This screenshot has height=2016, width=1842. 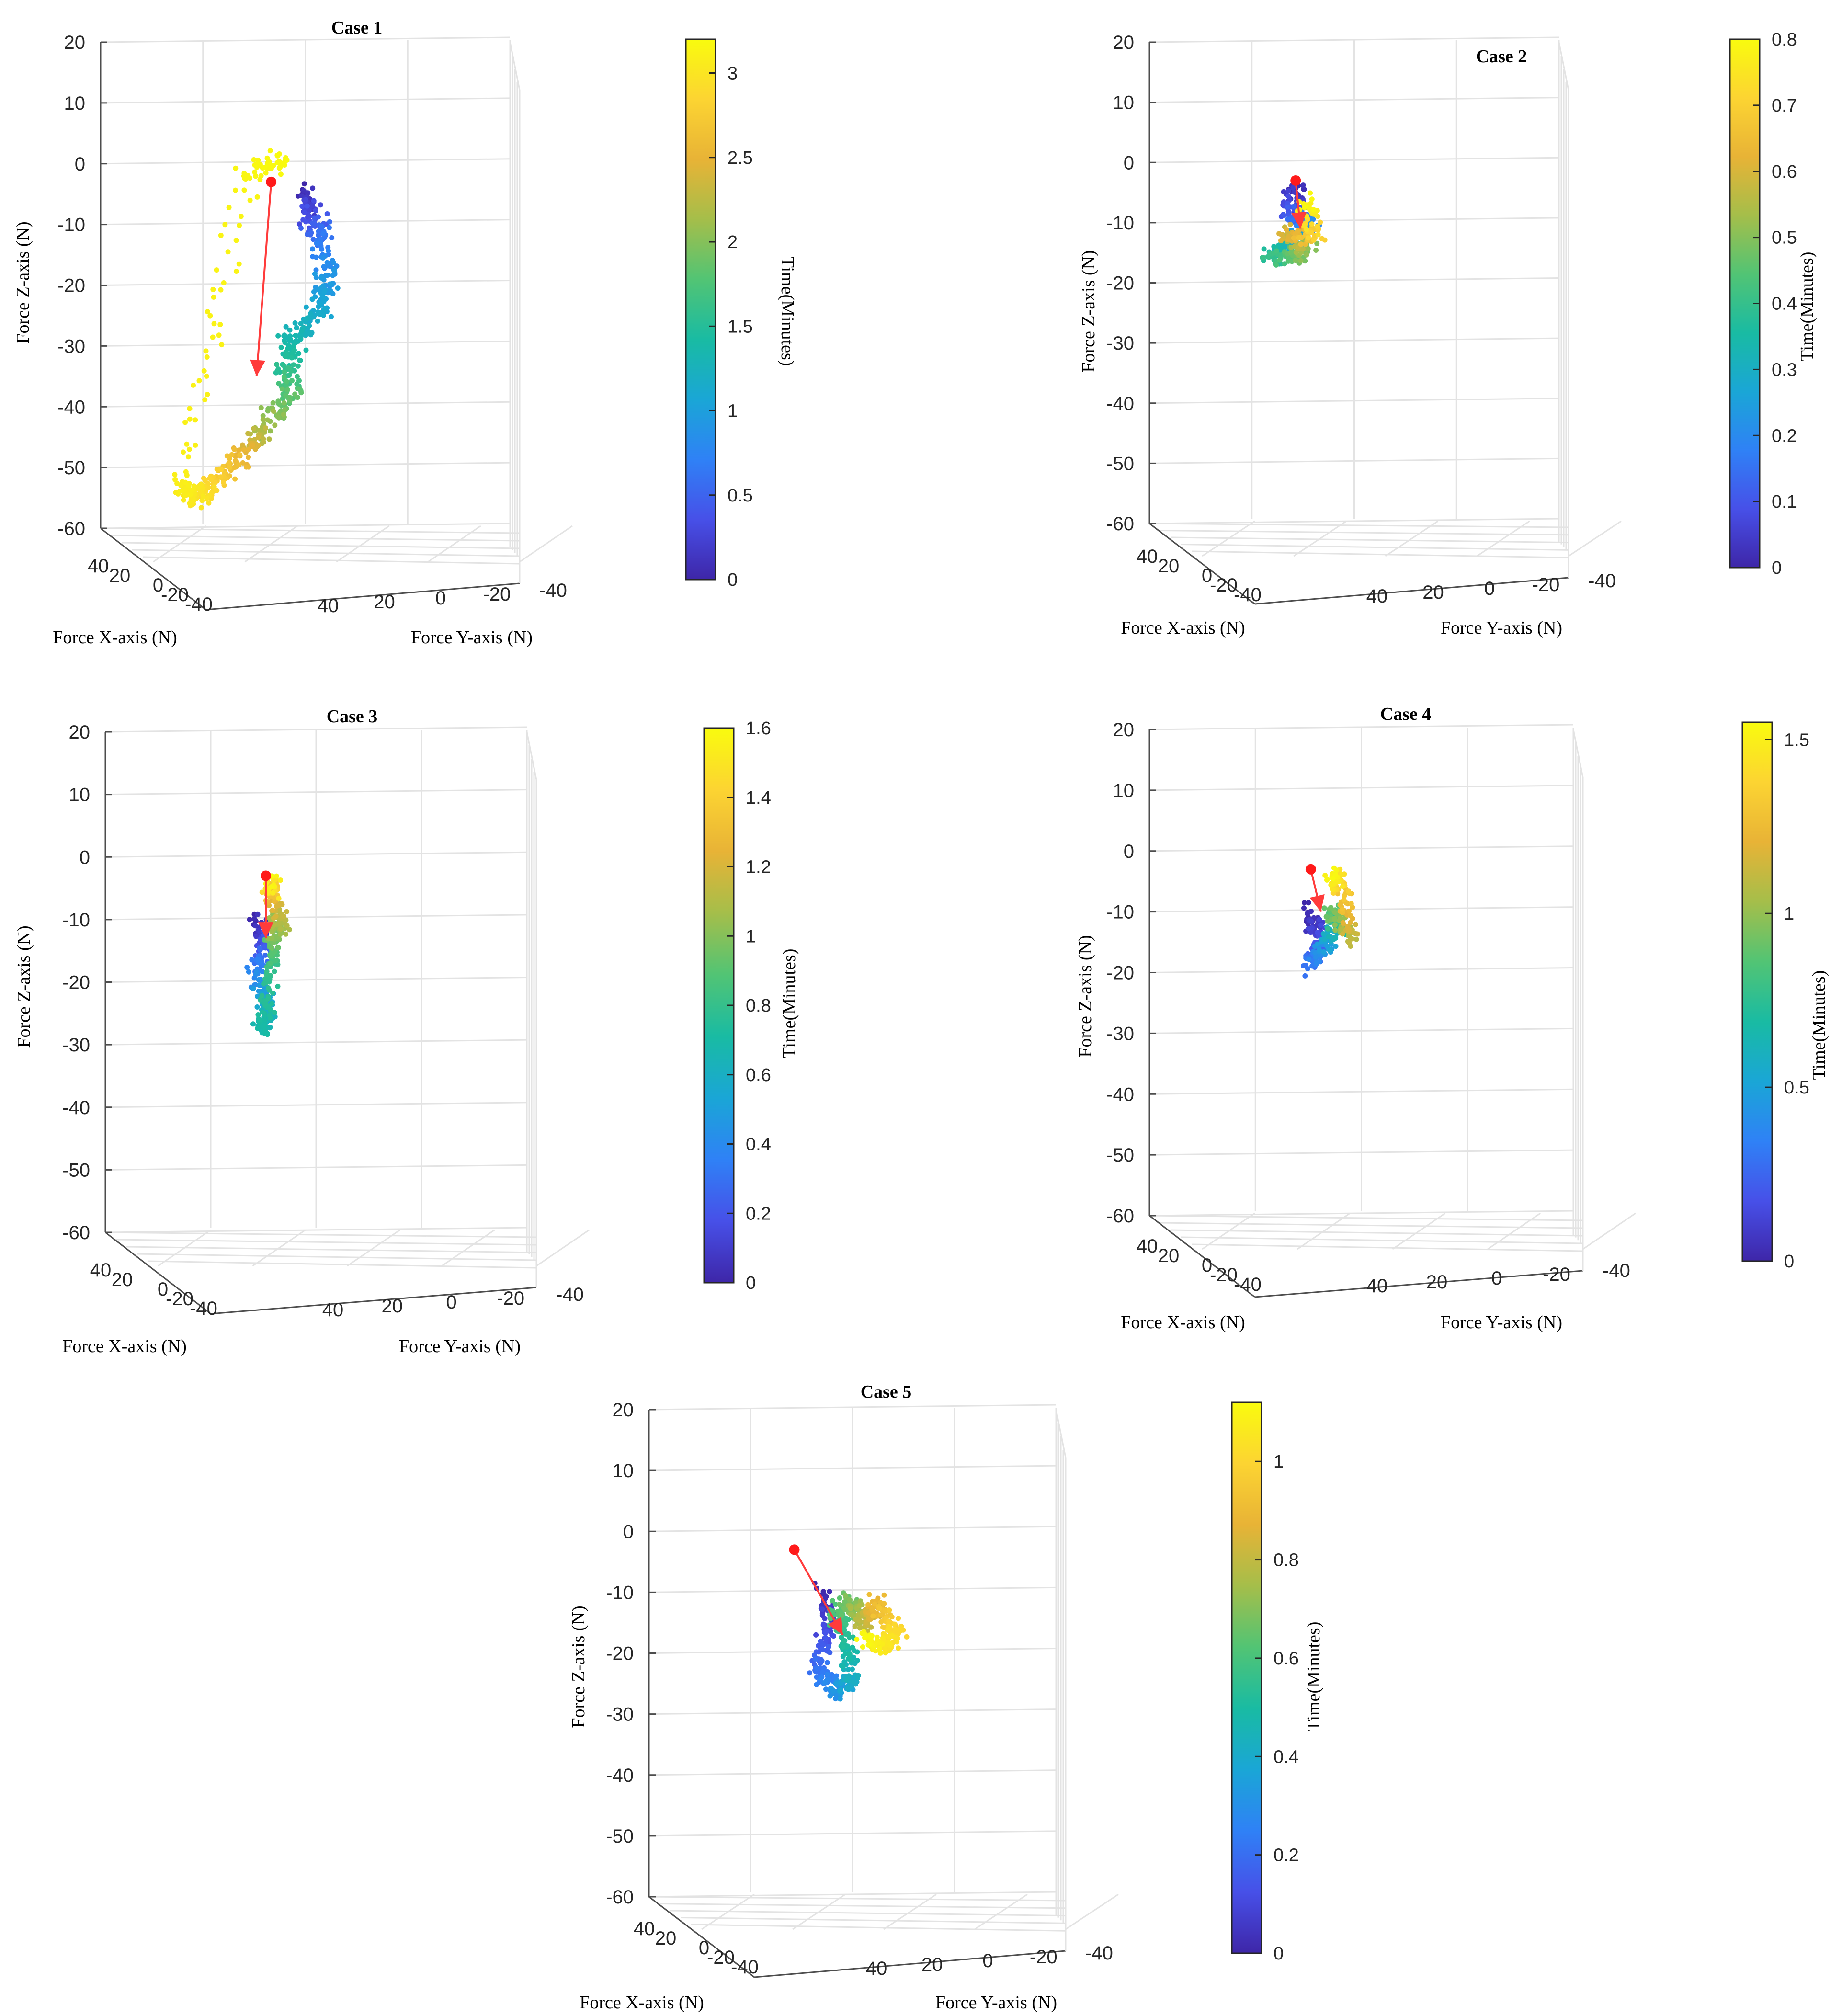 What do you see at coordinates (1120, 224) in the screenshot?
I see `z-tick-label: -10` at bounding box center [1120, 224].